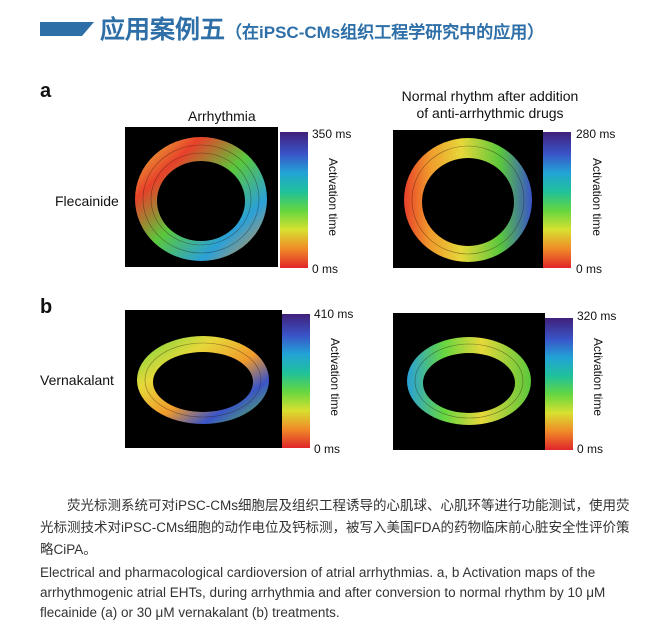 The height and width of the screenshot is (638, 655). What do you see at coordinates (46, 91) in the screenshot?
I see `panel-letter-a: a` at bounding box center [46, 91].